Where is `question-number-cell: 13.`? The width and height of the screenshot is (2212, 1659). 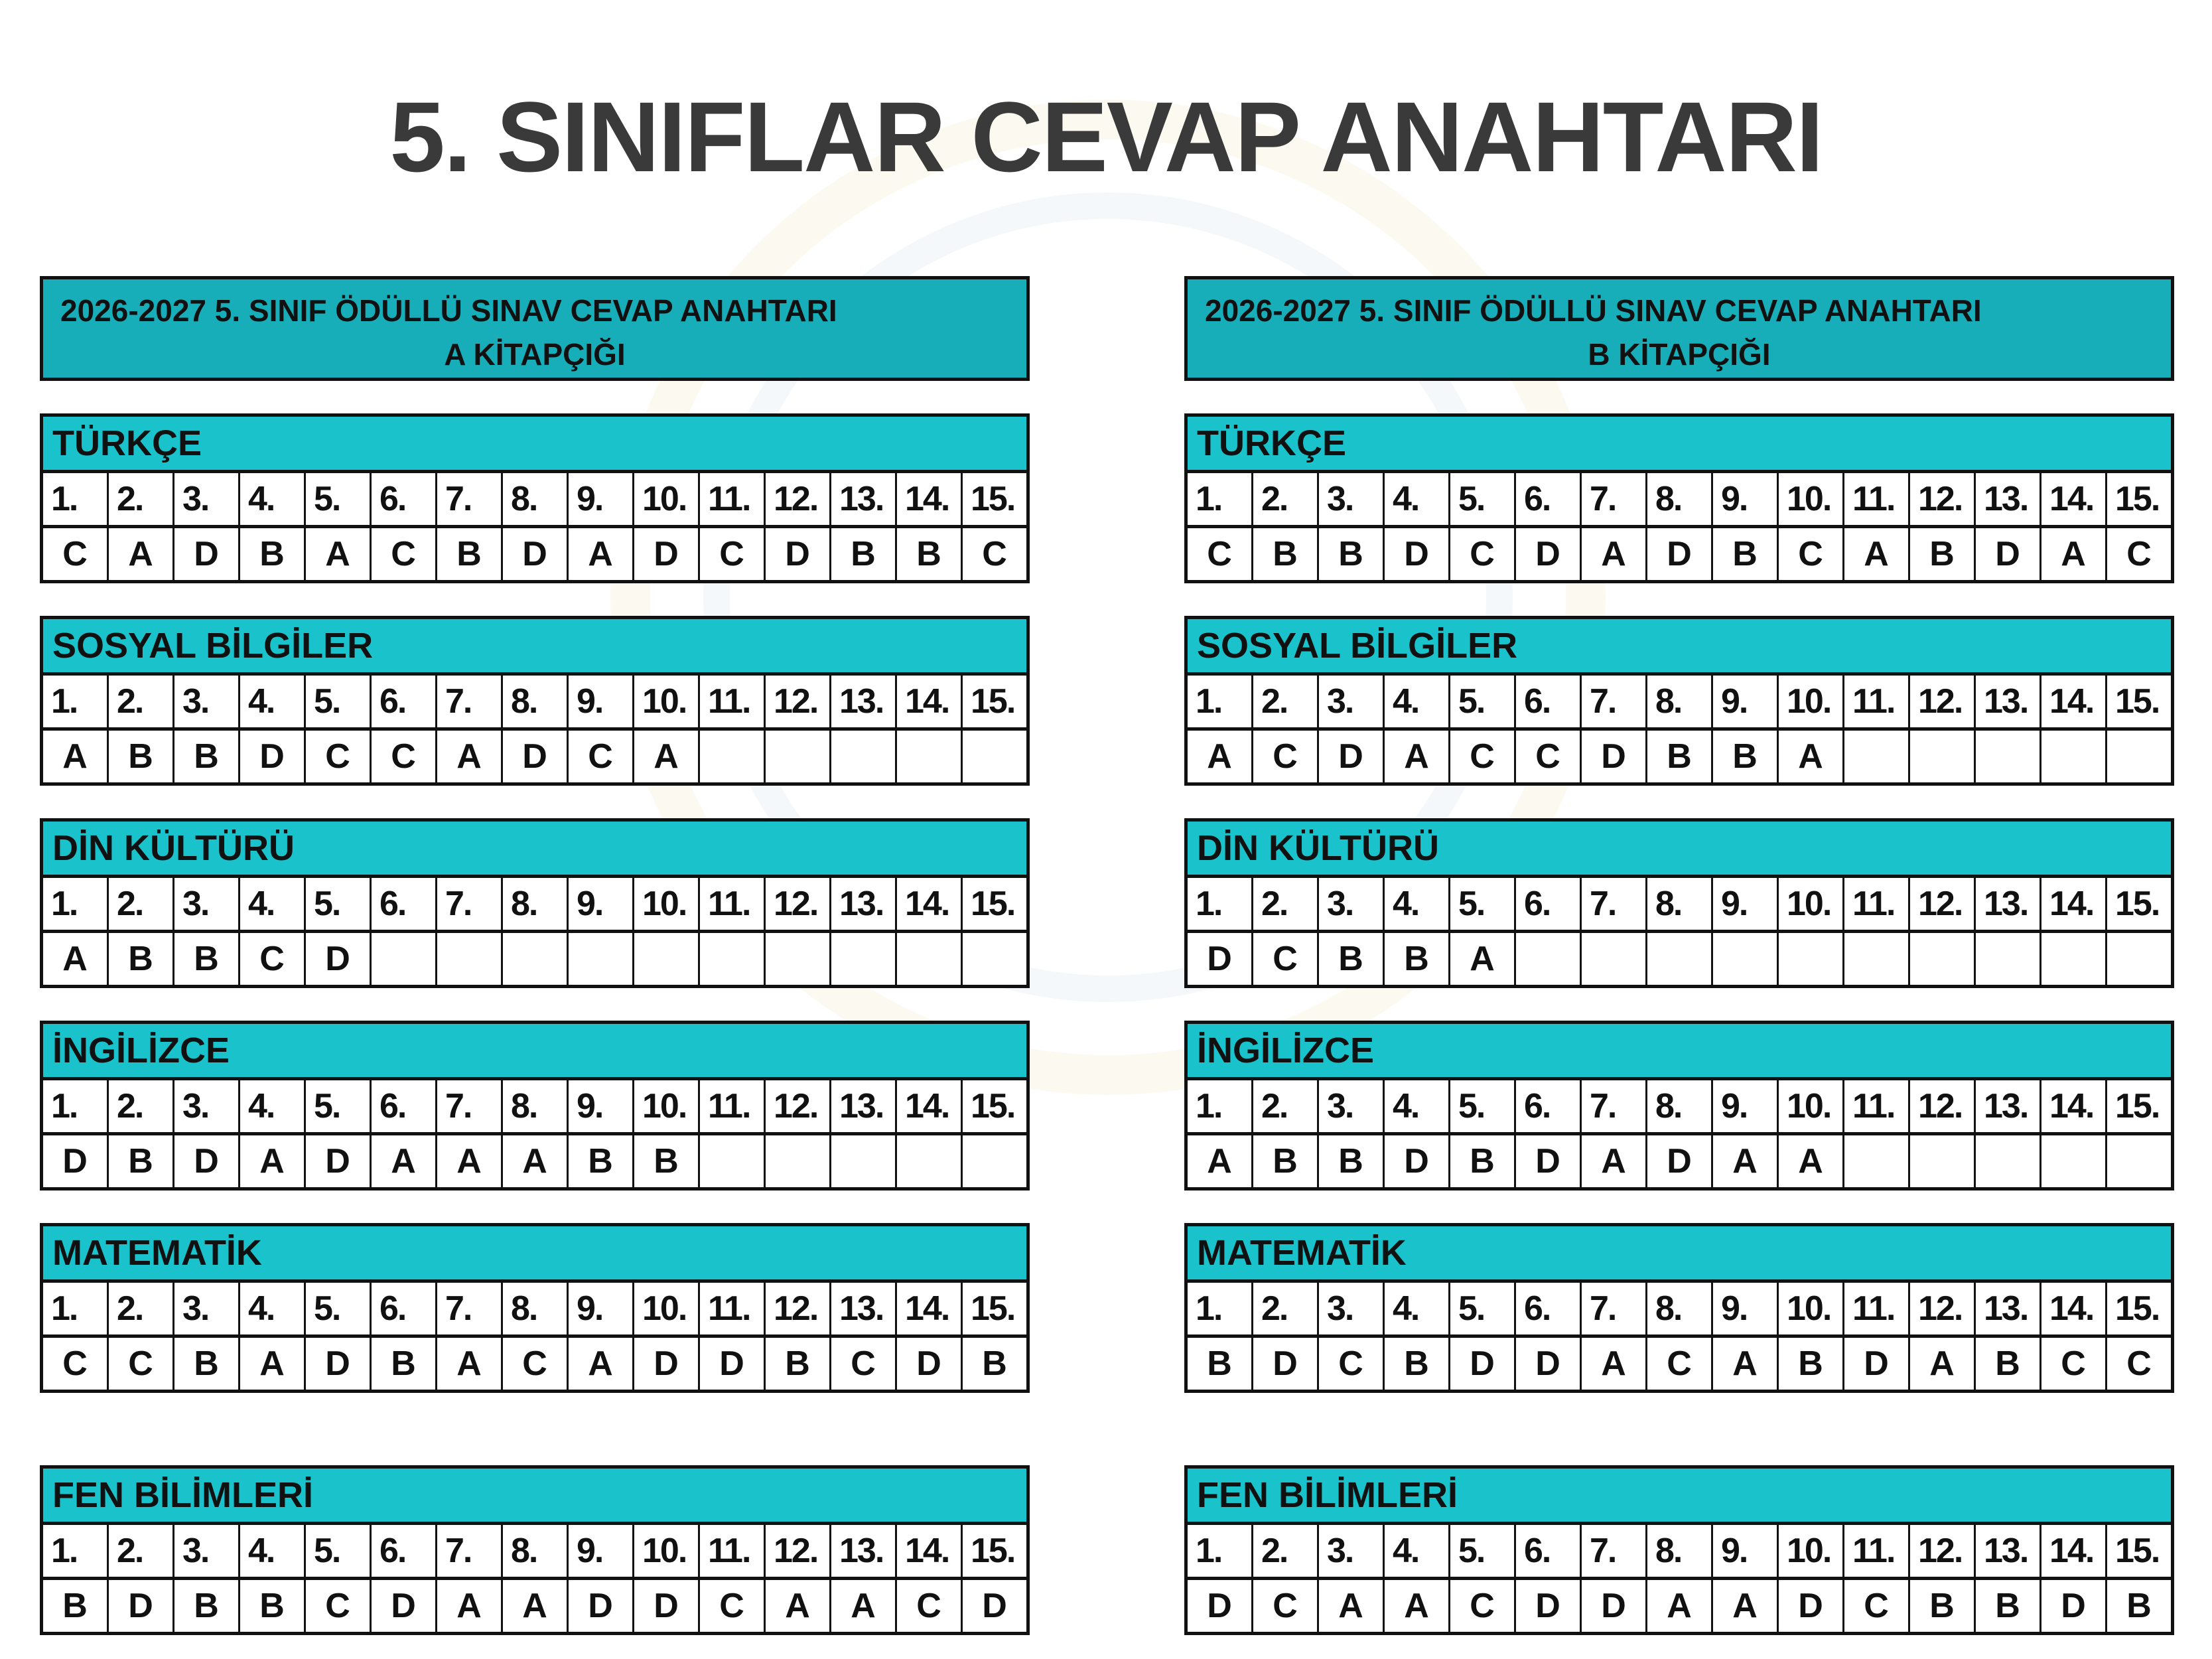 question-number-cell: 13. is located at coordinates (864, 904).